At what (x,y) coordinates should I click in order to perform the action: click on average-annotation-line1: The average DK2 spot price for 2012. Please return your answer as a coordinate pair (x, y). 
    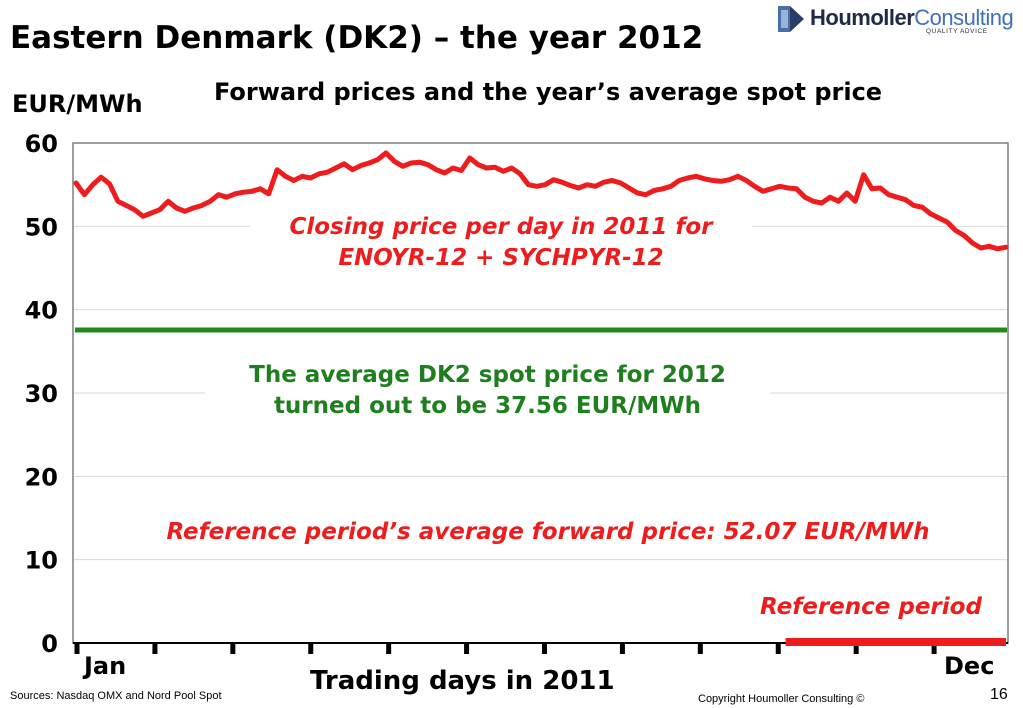
    Looking at the image, I should click on (487, 375).